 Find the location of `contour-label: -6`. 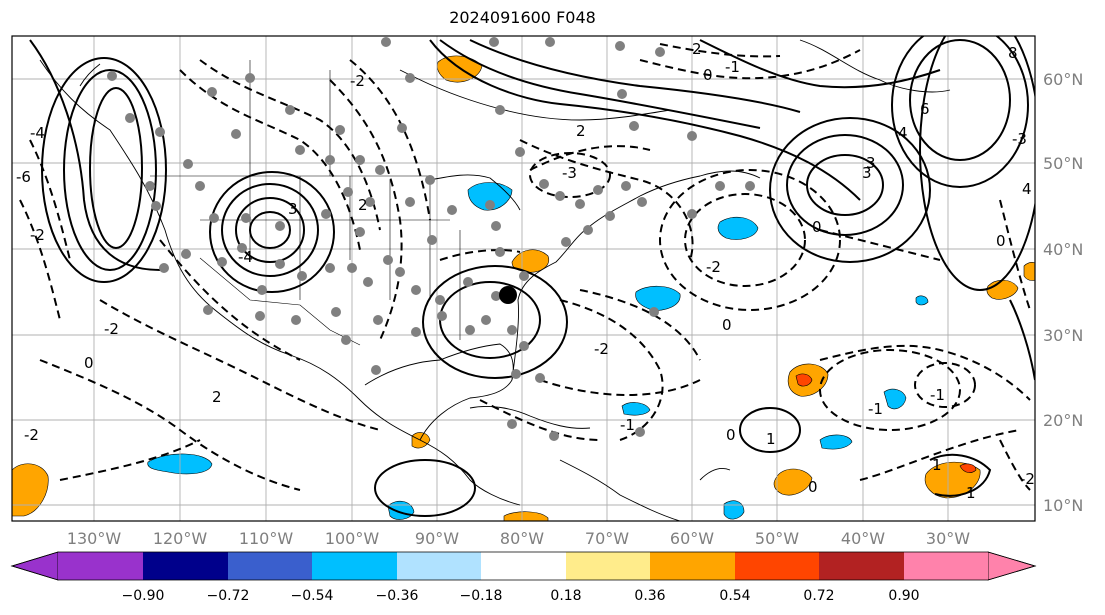

contour-label: -6 is located at coordinates (23, 177).